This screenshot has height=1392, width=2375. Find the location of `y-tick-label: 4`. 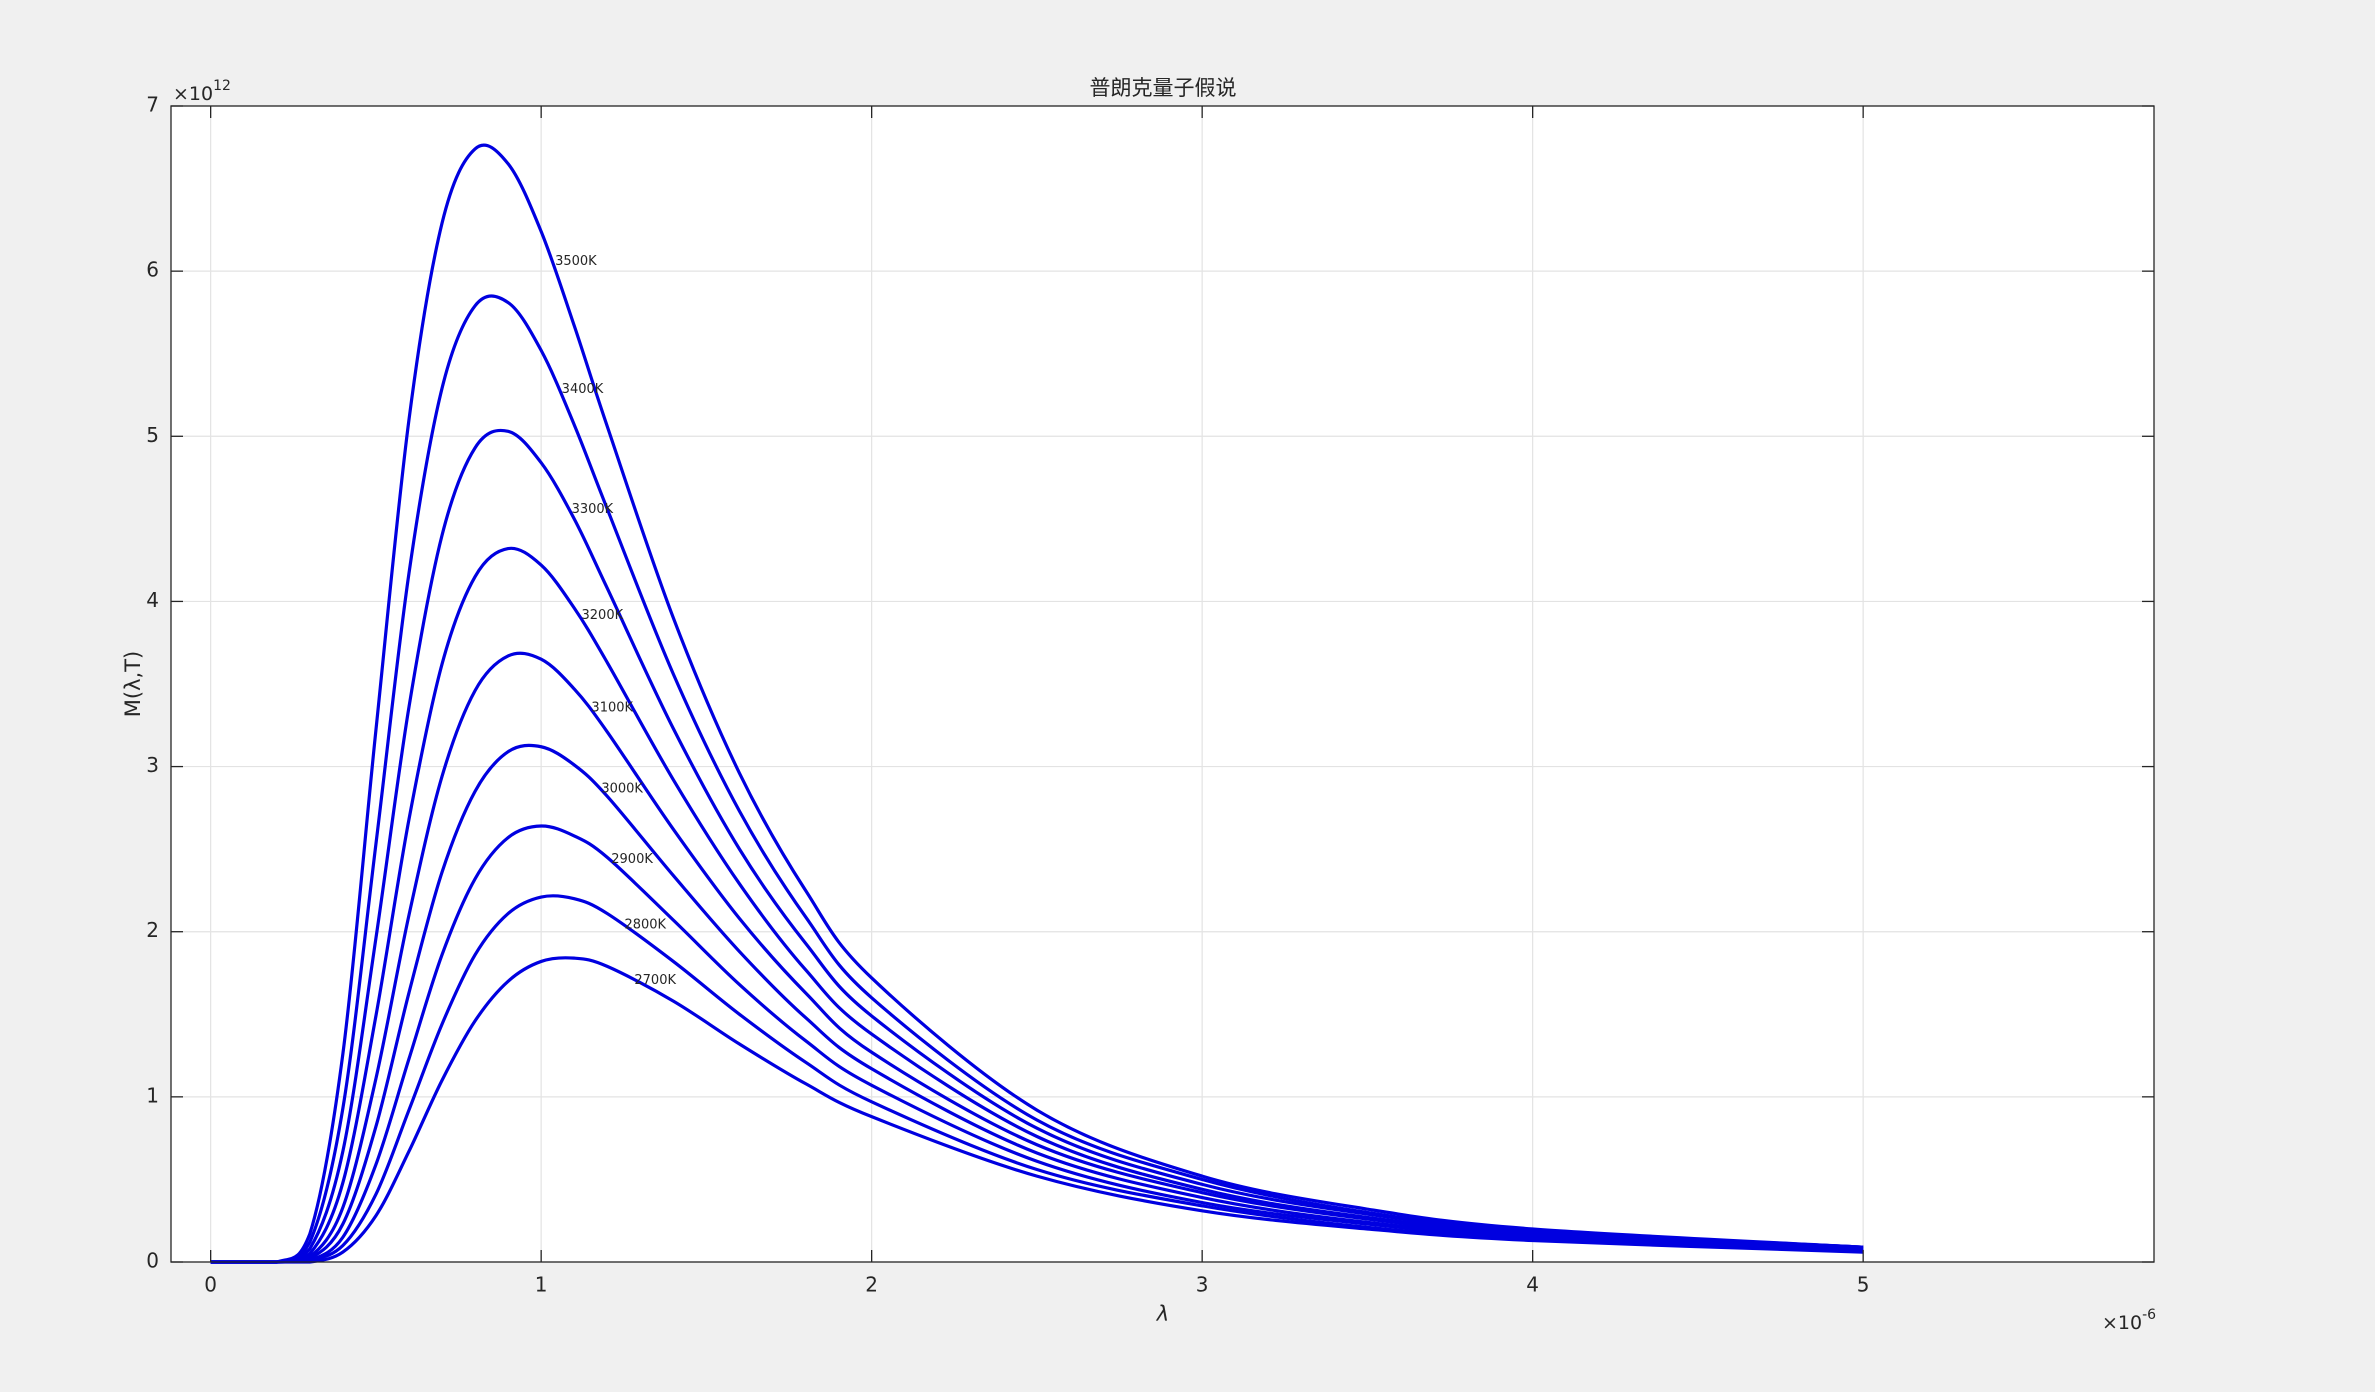

y-tick-label: 4 is located at coordinates (152, 600).